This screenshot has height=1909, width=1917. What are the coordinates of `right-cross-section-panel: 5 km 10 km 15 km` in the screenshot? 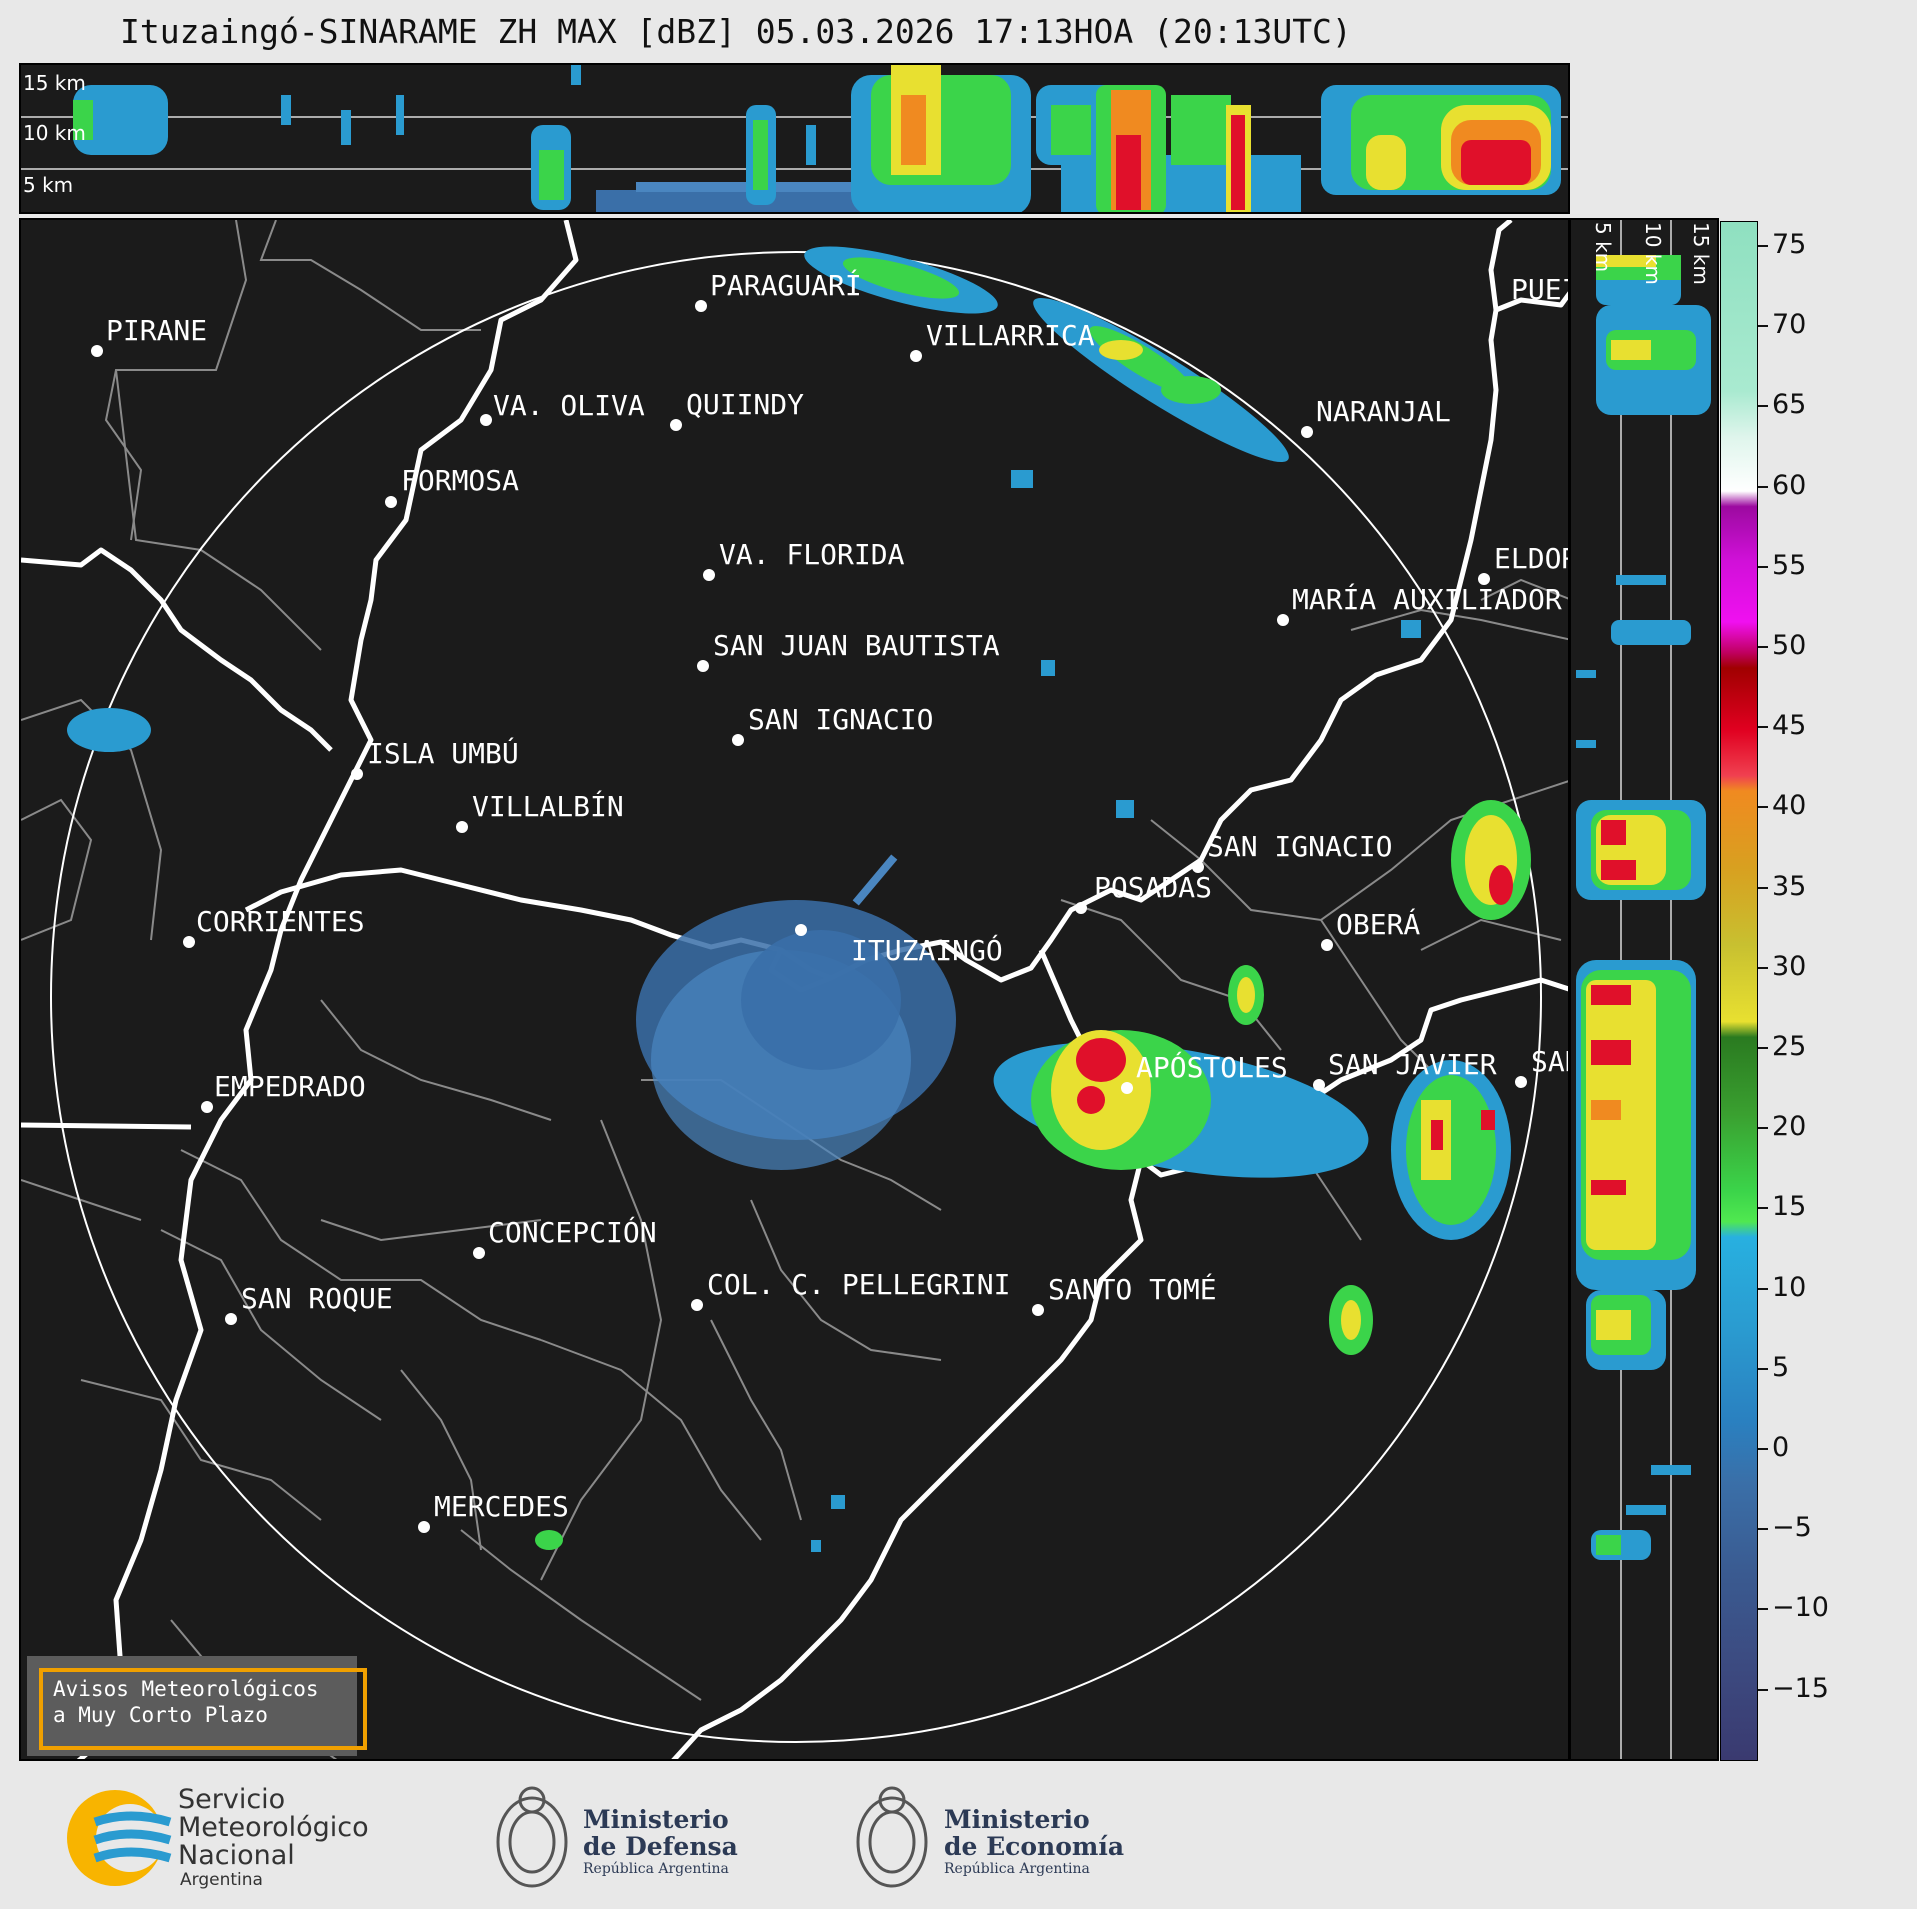 It's located at (1644, 989).